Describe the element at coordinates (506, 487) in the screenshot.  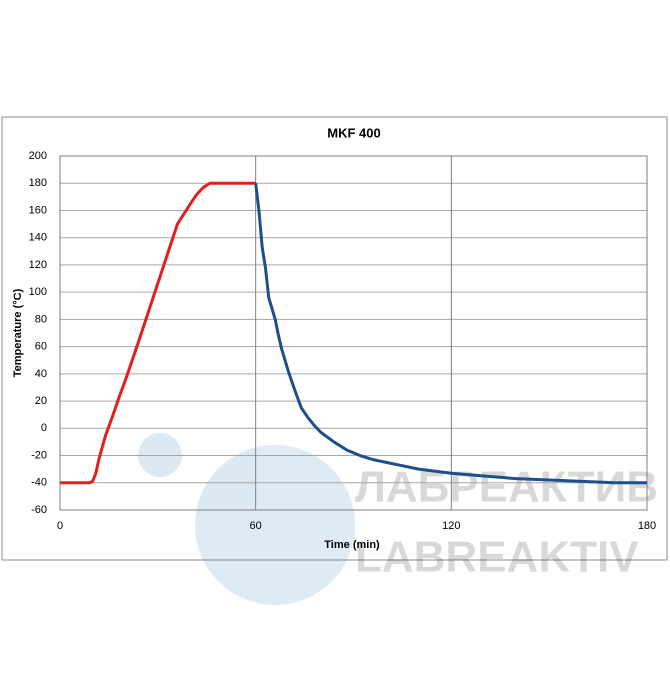
I see `watermark-text: ЛАБРЕАКТИВ` at that location.